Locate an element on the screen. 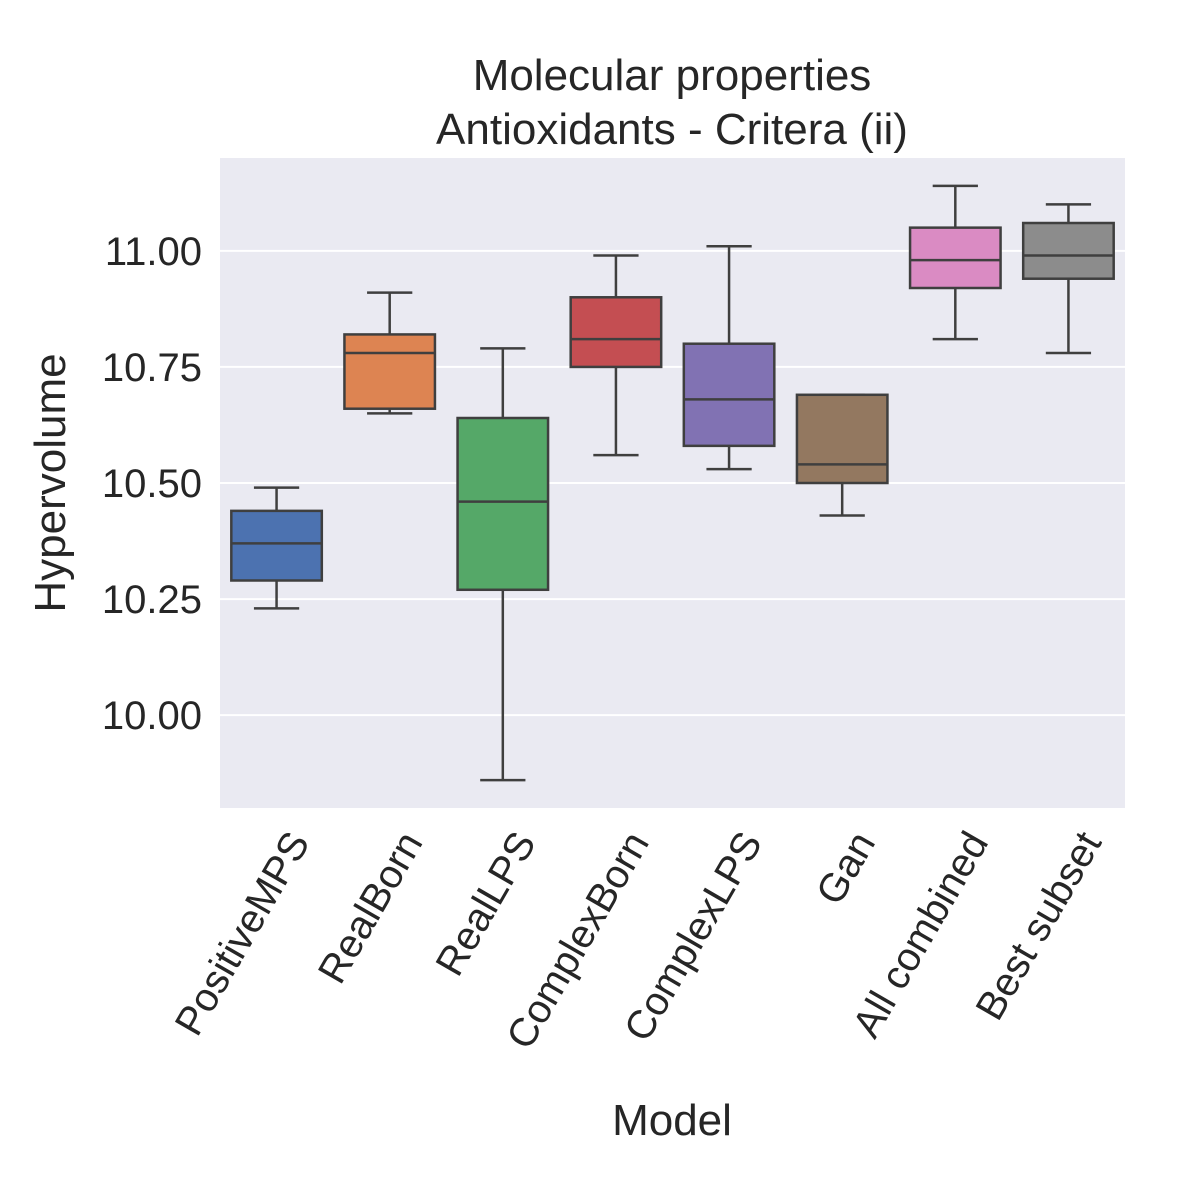 The height and width of the screenshot is (1200, 1200). y-tick-label: 10.50 is located at coordinates (152, 484).